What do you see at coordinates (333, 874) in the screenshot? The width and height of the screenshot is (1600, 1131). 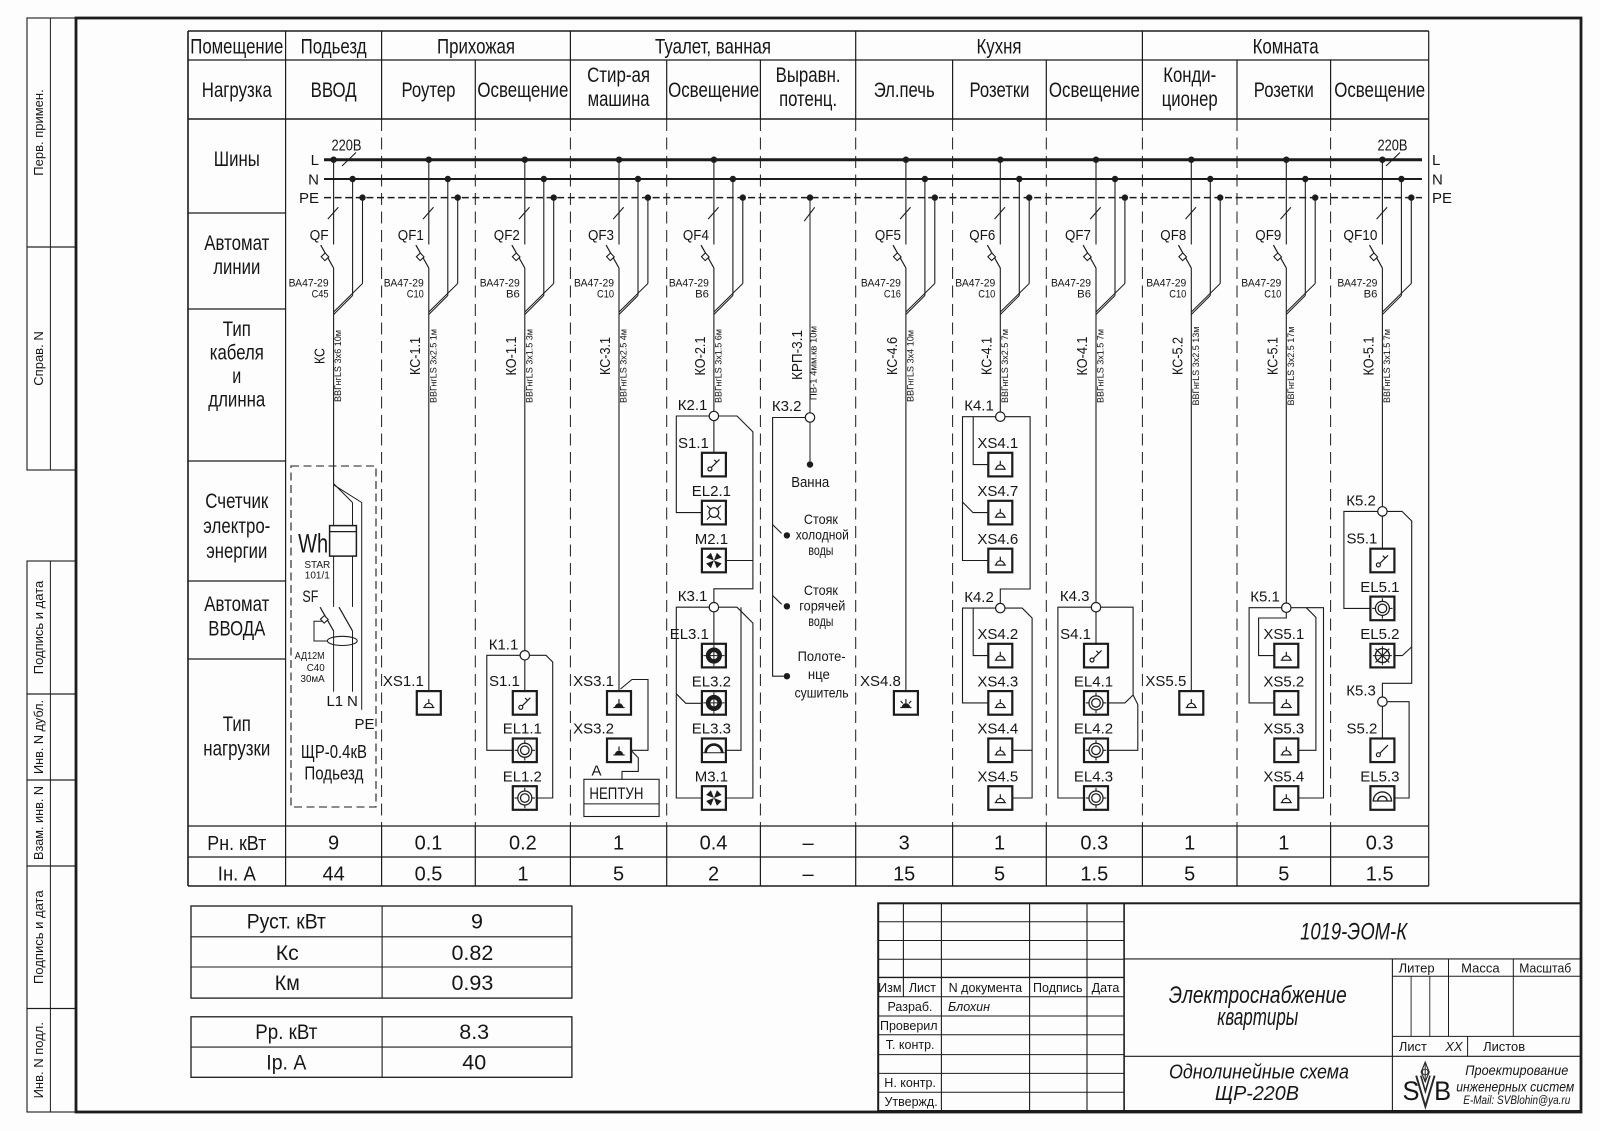 I see `svg-text: 44` at bounding box center [333, 874].